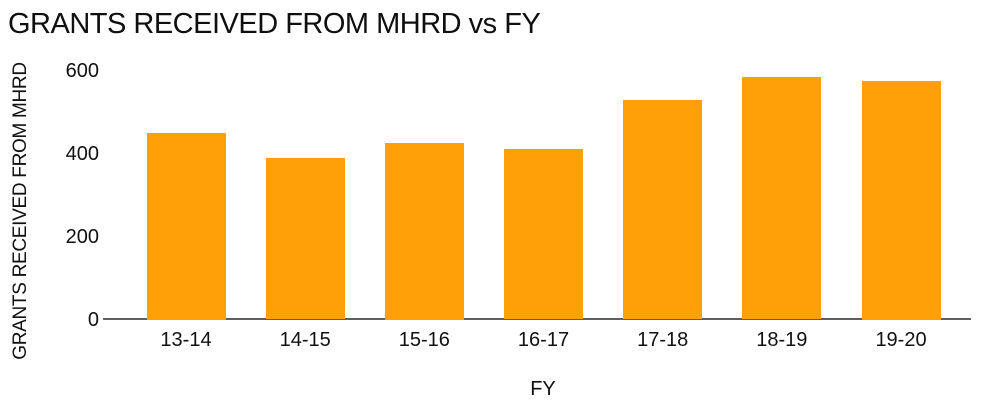  Describe the element at coordinates (543, 389) in the screenshot. I see `x-axis-title: FY` at that location.